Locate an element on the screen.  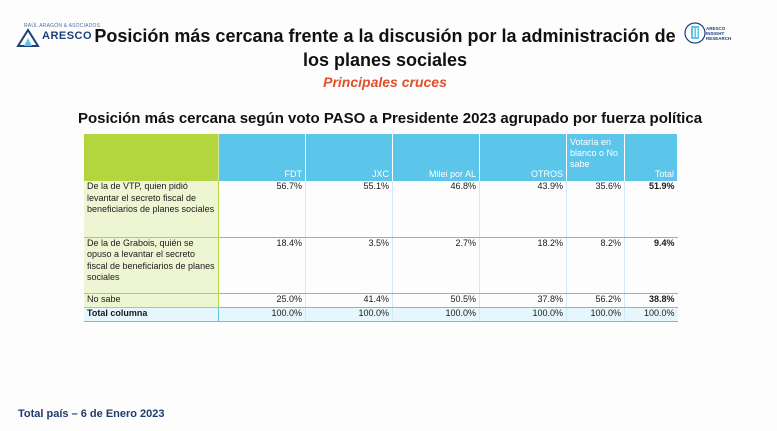
page-subtitle: Principales cruces is located at coordinates (385, 82).